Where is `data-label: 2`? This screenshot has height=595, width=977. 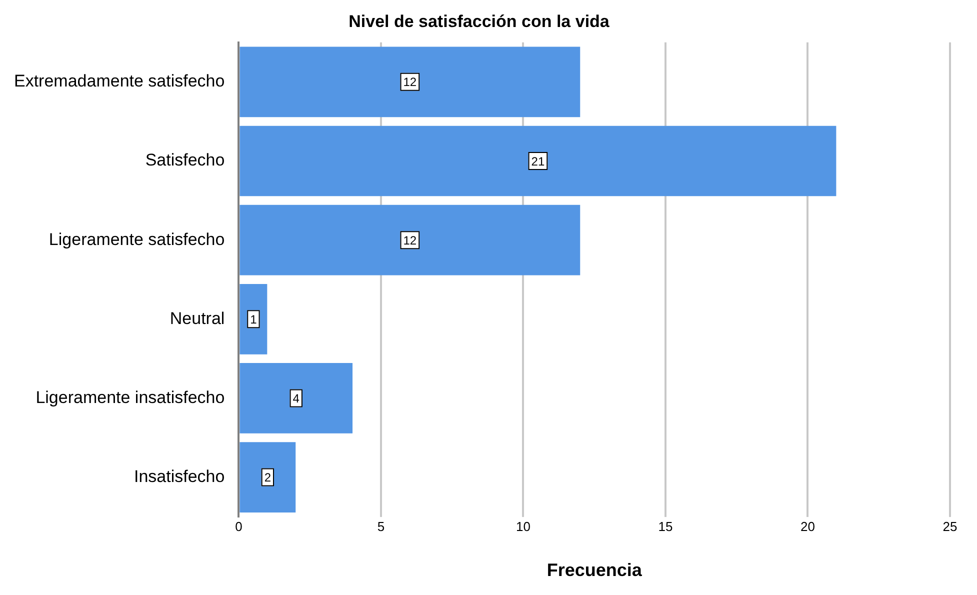
data-label: 2 is located at coordinates (268, 477).